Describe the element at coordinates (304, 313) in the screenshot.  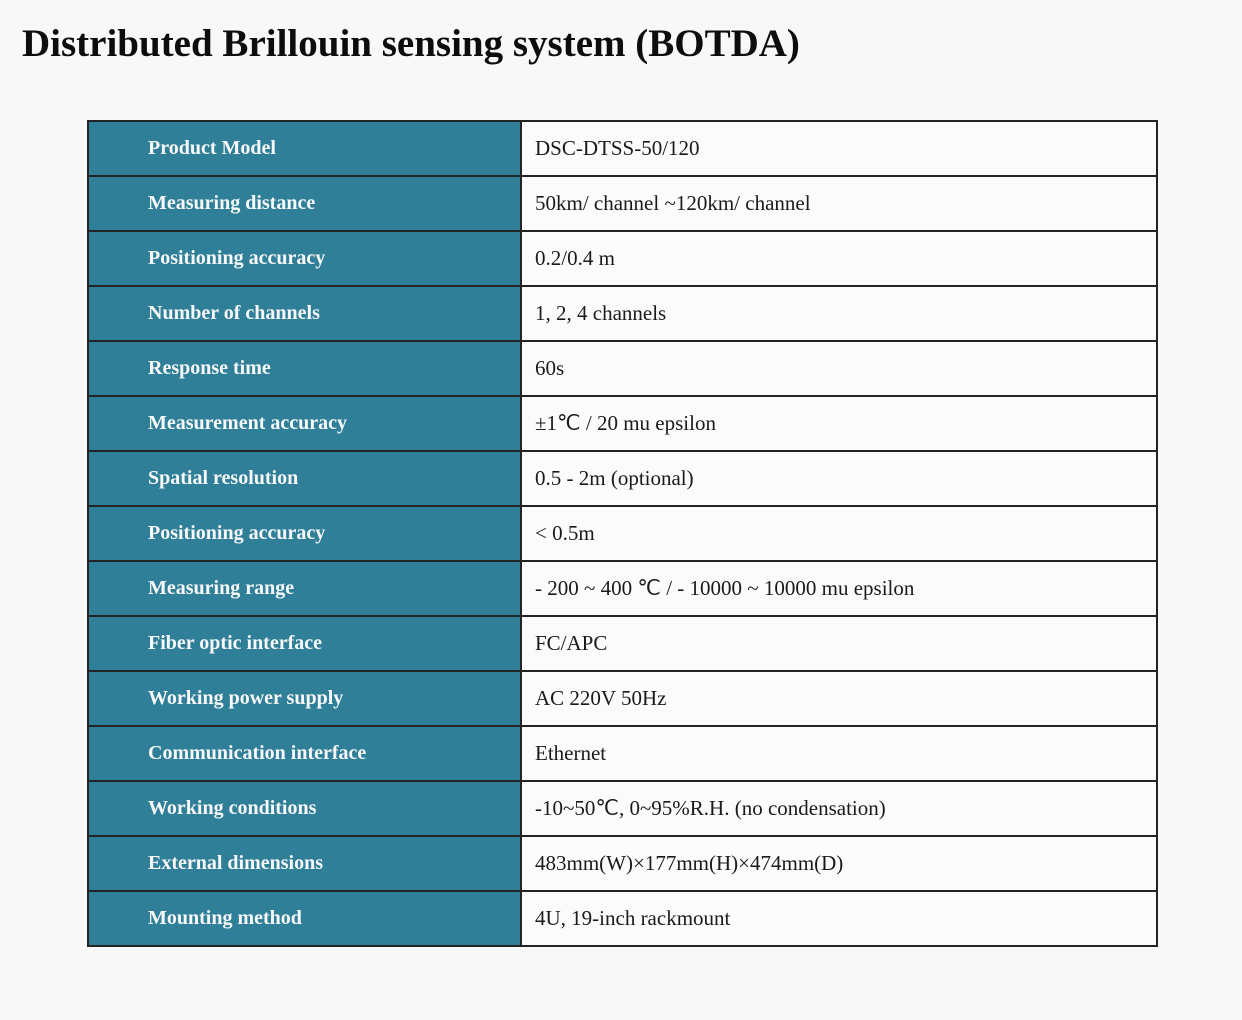
I see `spec-label: Number of channels` at that location.